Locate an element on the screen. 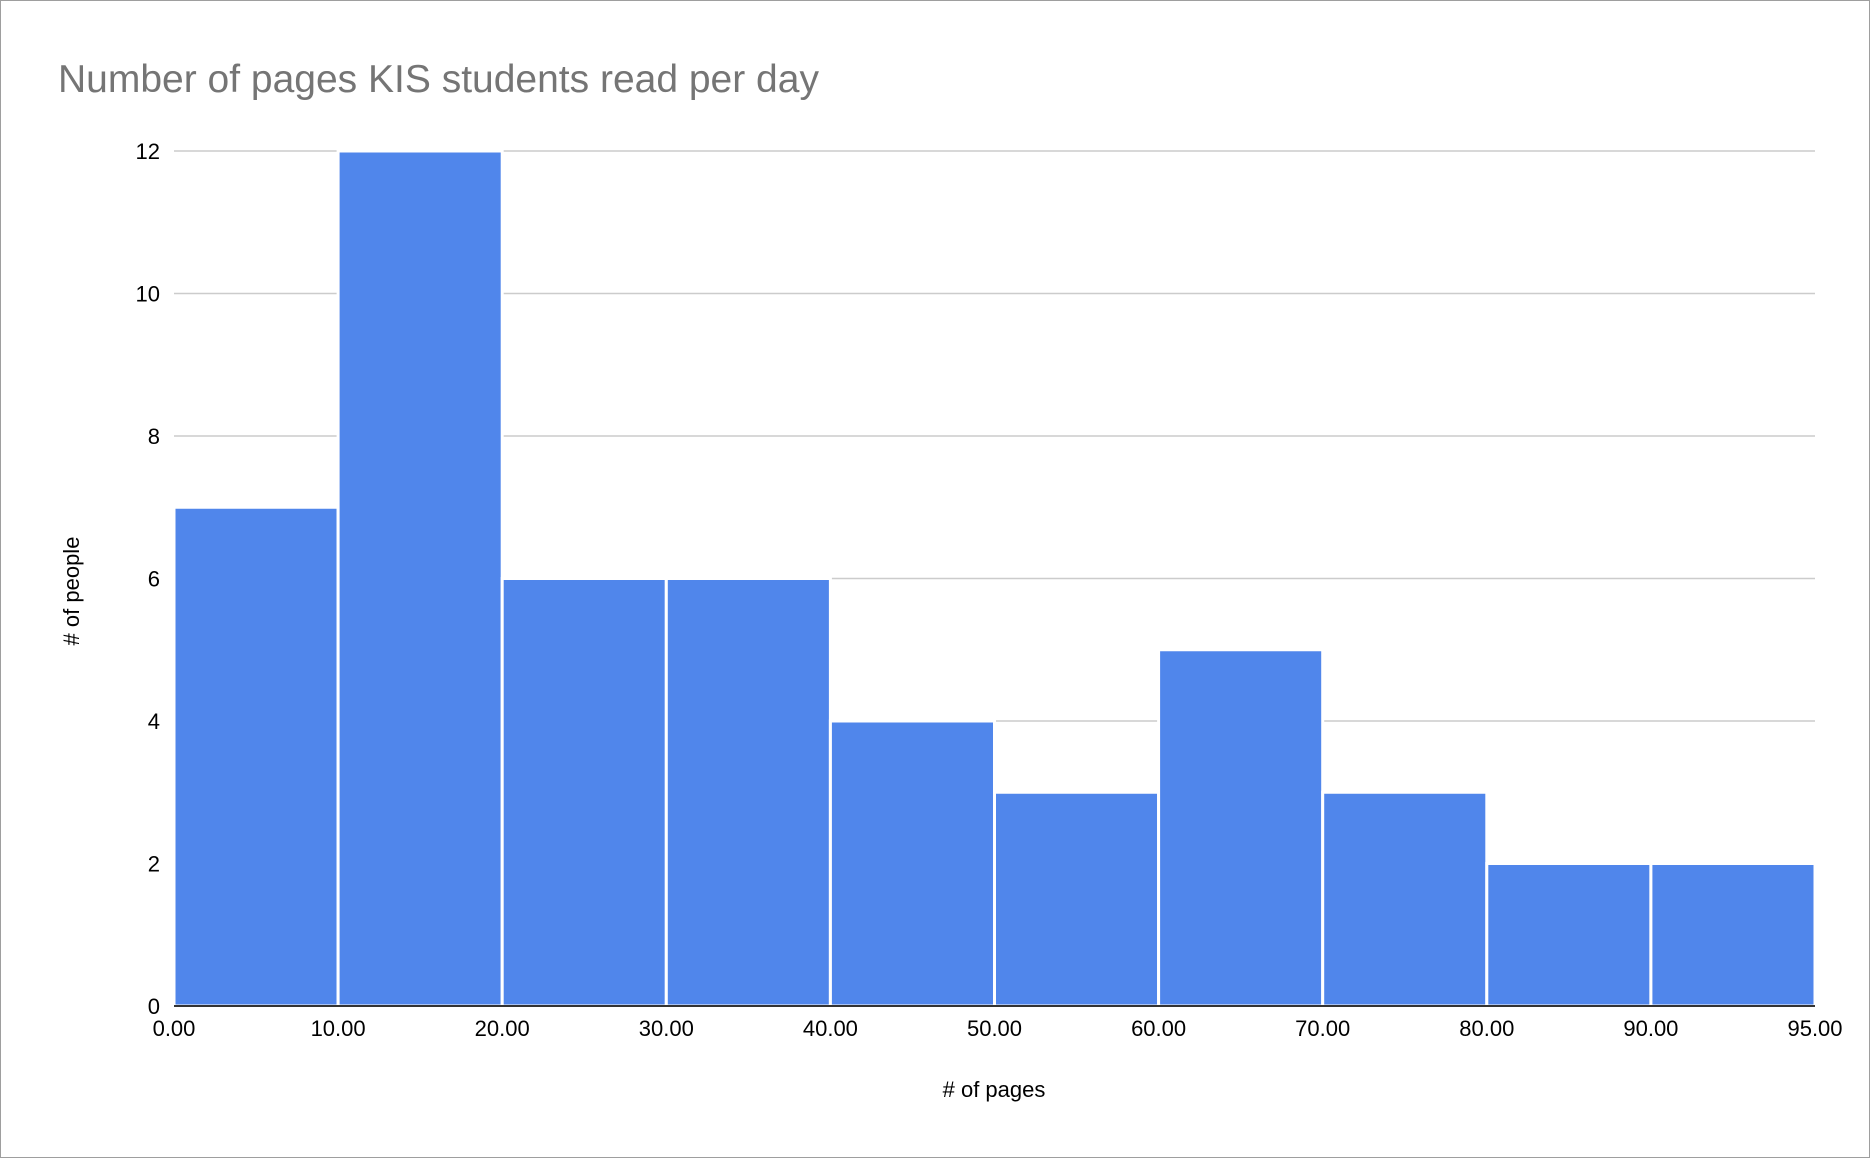 Image resolution: width=1872 pixels, height=1160 pixels. x-tick-label-60.00: 60.00 is located at coordinates (1158, 1028).